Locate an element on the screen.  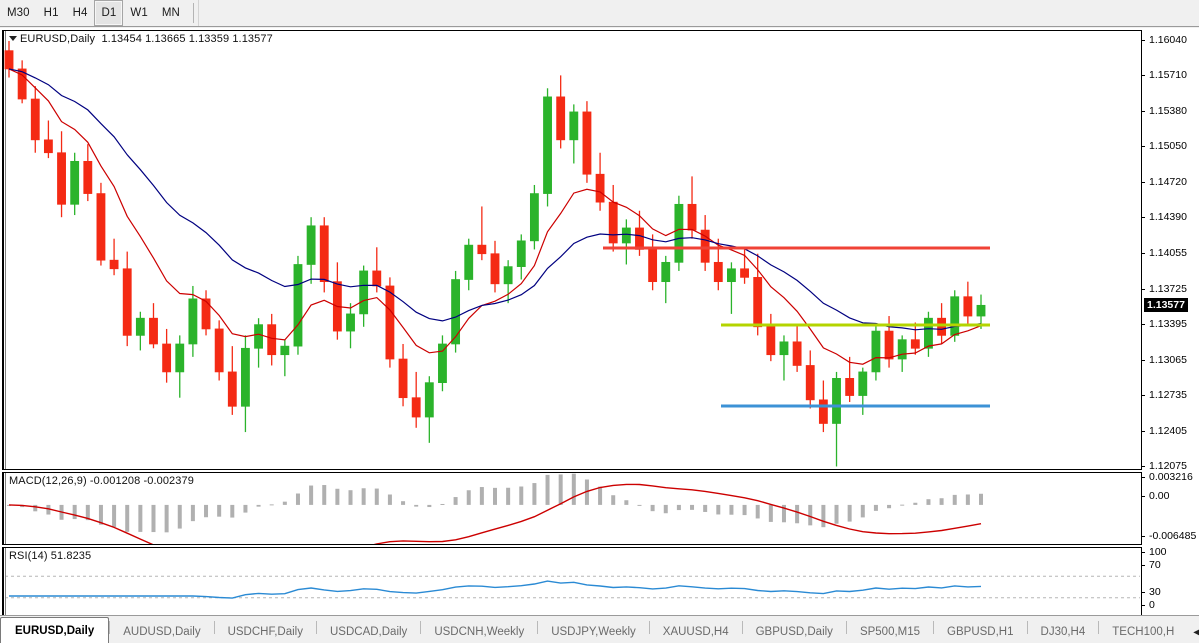
chart-tab-eurusd-daily: EURUSD,Daily is located at coordinates (55, 630).